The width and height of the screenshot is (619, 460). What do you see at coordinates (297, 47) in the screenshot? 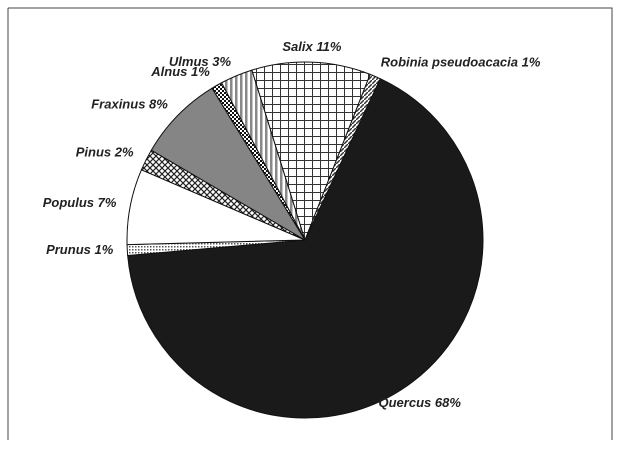
I see `slice-category: Salix` at bounding box center [297, 47].